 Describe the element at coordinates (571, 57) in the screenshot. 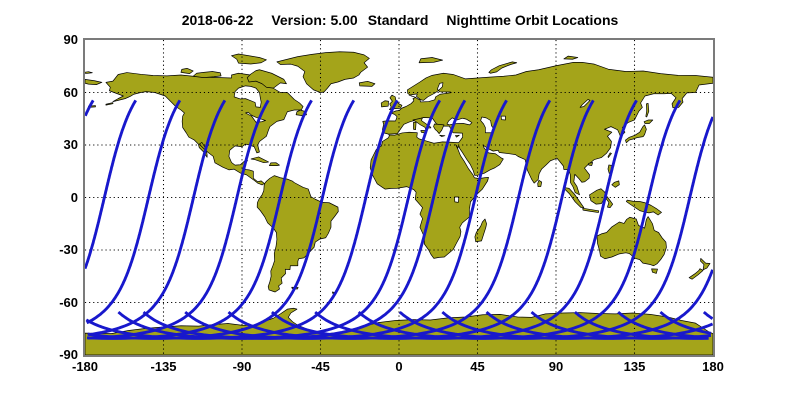

I see `severnaya-zemlya` at that location.